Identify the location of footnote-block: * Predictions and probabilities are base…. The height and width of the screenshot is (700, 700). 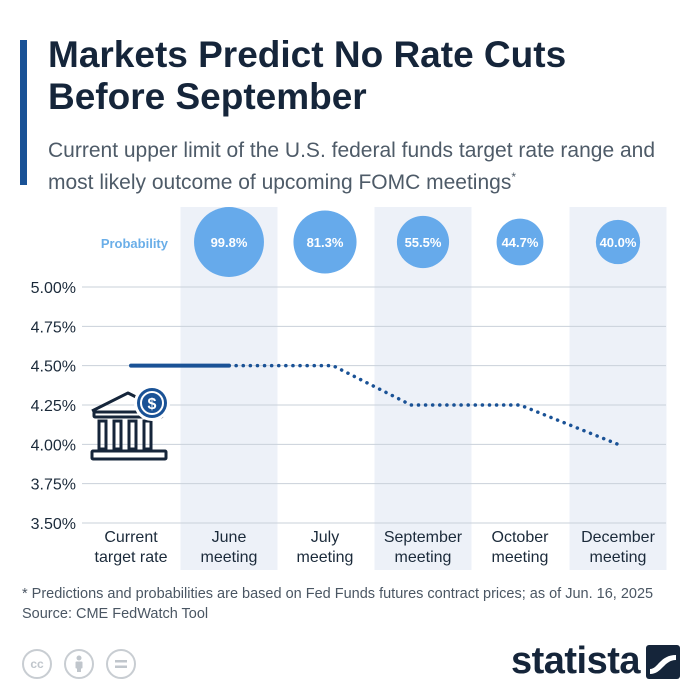
(357, 604).